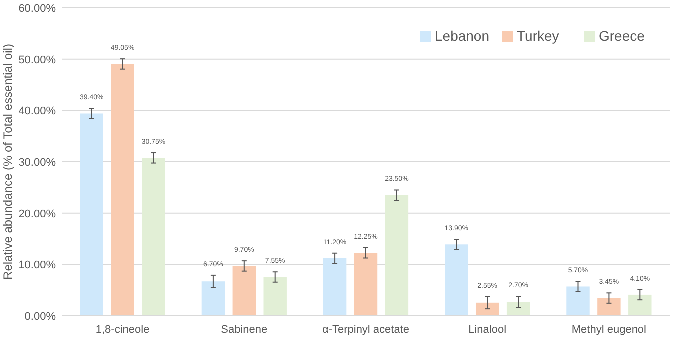 The width and height of the screenshot is (678, 342). What do you see at coordinates (462, 36) in the screenshot?
I see `legend-label: Lebanon` at bounding box center [462, 36].